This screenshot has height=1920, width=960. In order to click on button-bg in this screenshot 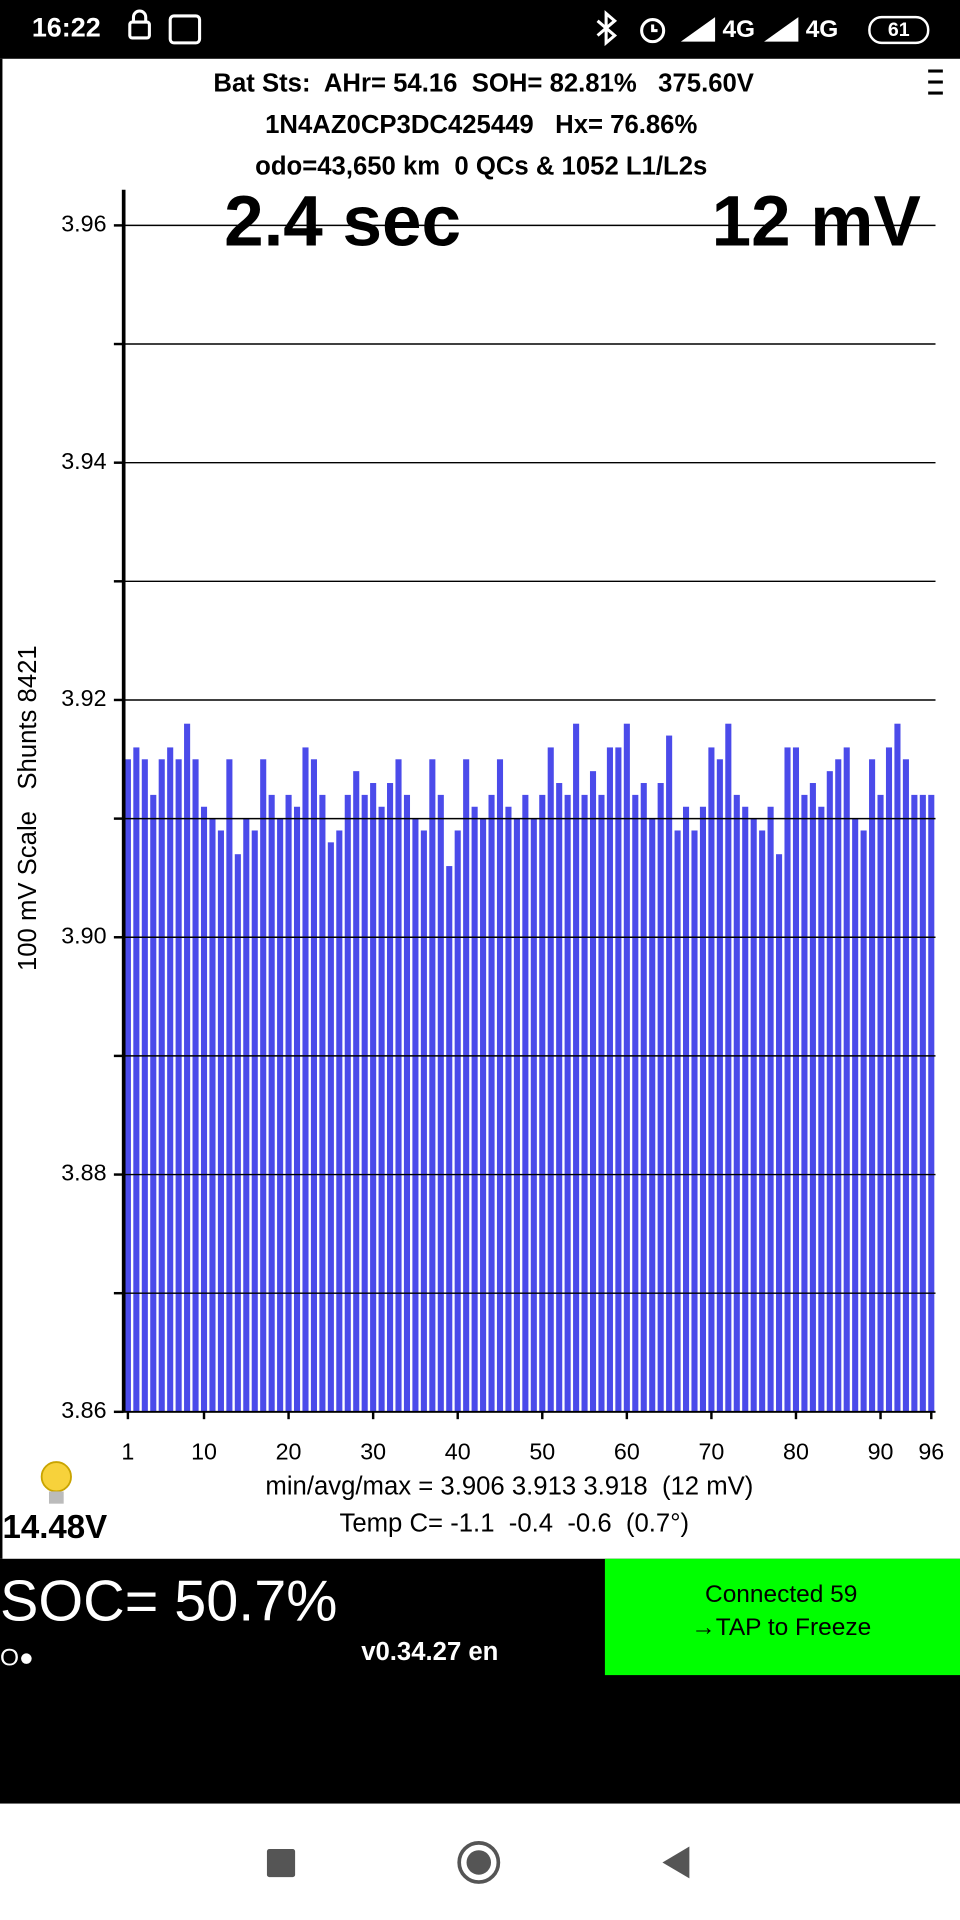, I will do `click(782, 1617)`.